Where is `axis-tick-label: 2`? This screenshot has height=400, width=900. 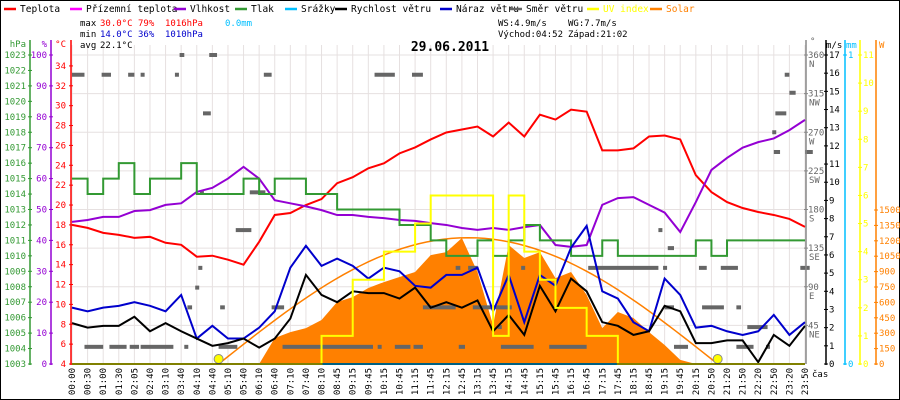 axis-tick-label: 2 is located at coordinates (831, 329).